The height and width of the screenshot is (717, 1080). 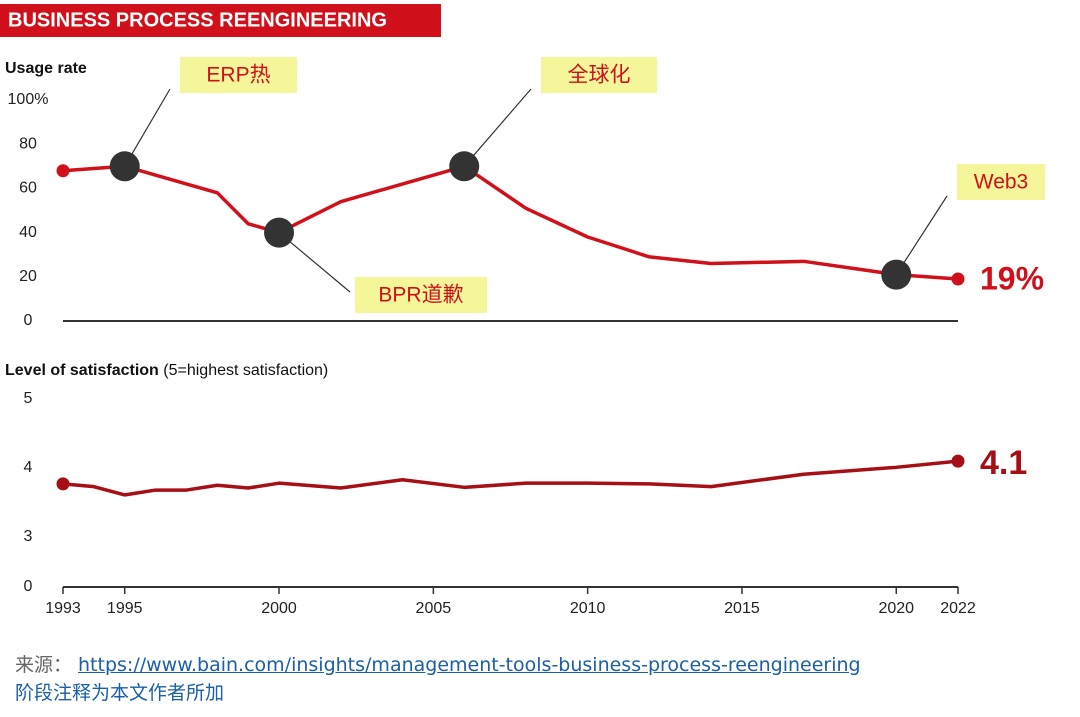 What do you see at coordinates (125, 608) in the screenshot?
I see `x-tick-label: 1995` at bounding box center [125, 608].